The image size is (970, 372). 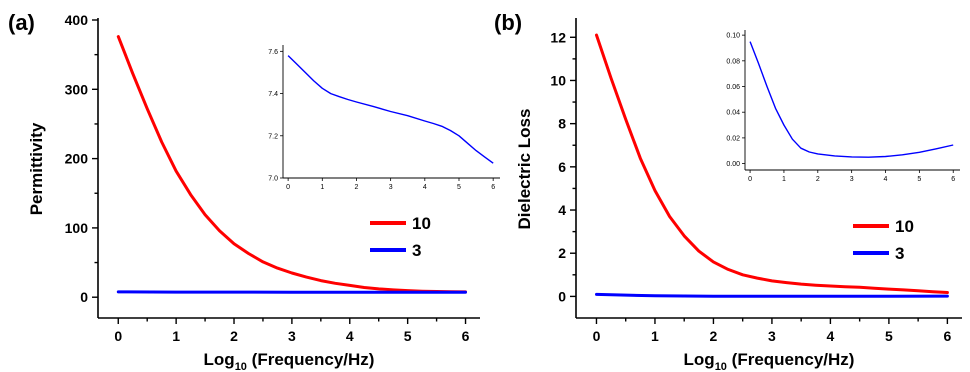 I want to click on y-tick-label: 2, so click(x=562, y=253).